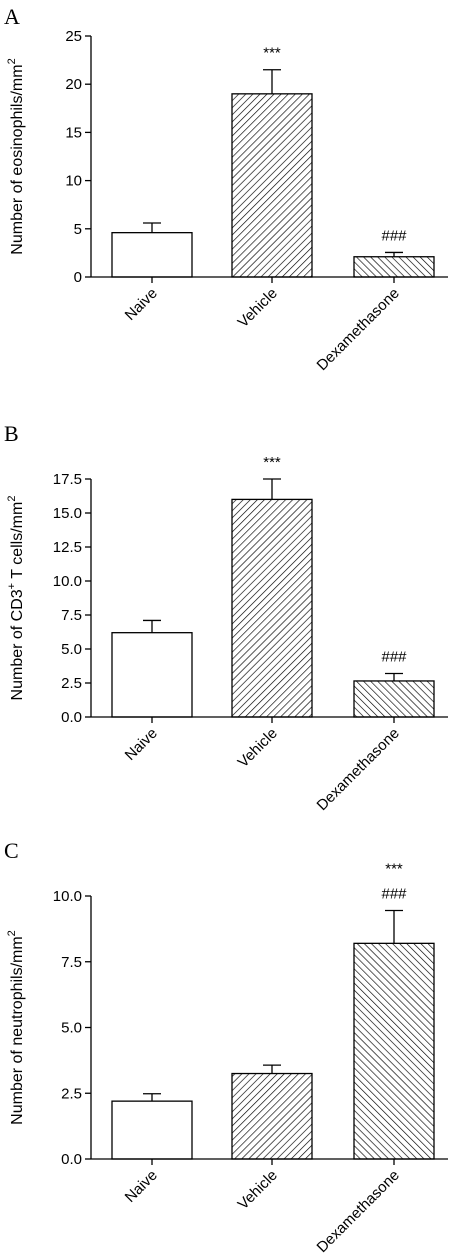 This screenshot has width=458, height=1256. What do you see at coordinates (78, 277) in the screenshot?
I see `y-tick-label: 0` at bounding box center [78, 277].